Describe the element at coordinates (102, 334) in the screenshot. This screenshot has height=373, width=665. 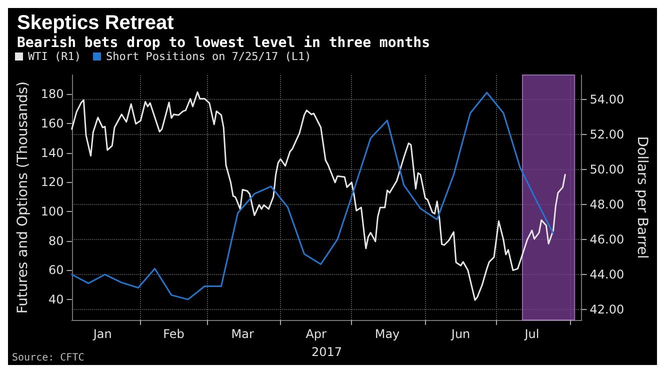
I see `x-tick-label: Jan` at that location.